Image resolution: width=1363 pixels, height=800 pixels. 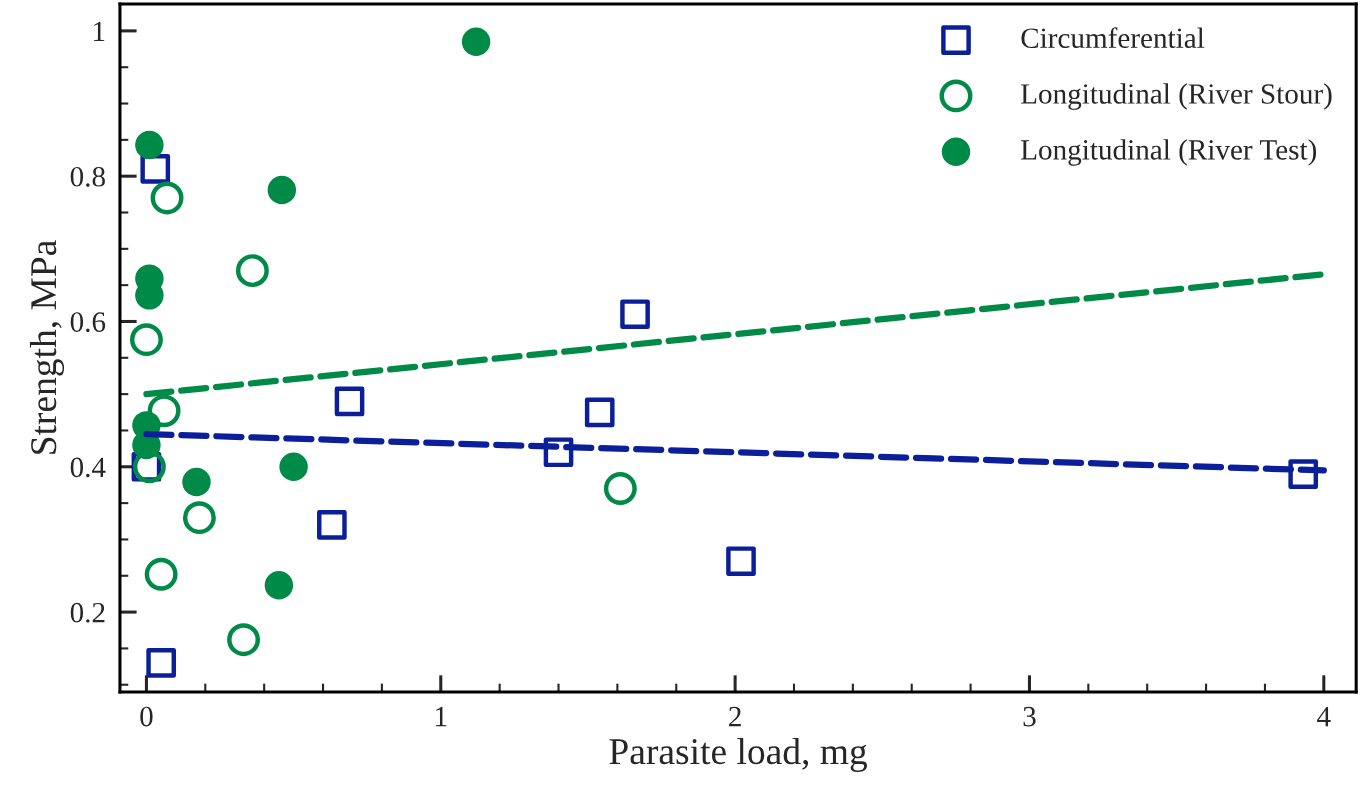 What do you see at coordinates (738, 755) in the screenshot?
I see `x-axis-title: Parasite load, mg` at bounding box center [738, 755].